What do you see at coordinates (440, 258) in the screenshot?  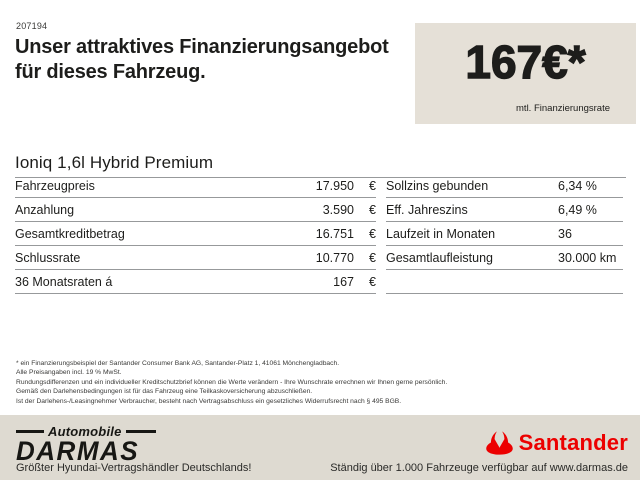 I see `row-label: Gesamtlaufleistung` at bounding box center [440, 258].